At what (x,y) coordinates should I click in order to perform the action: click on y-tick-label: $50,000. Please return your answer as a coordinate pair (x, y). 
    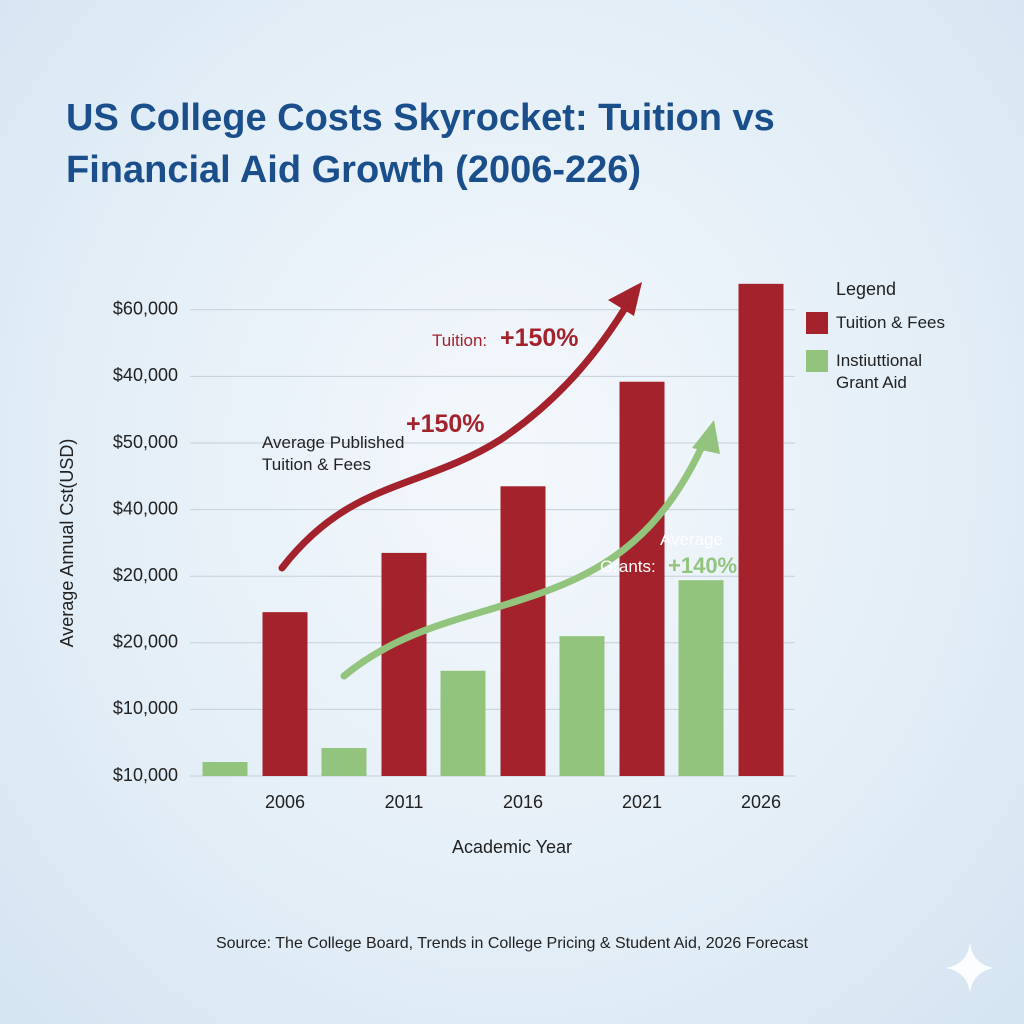
    Looking at the image, I should click on (145, 442).